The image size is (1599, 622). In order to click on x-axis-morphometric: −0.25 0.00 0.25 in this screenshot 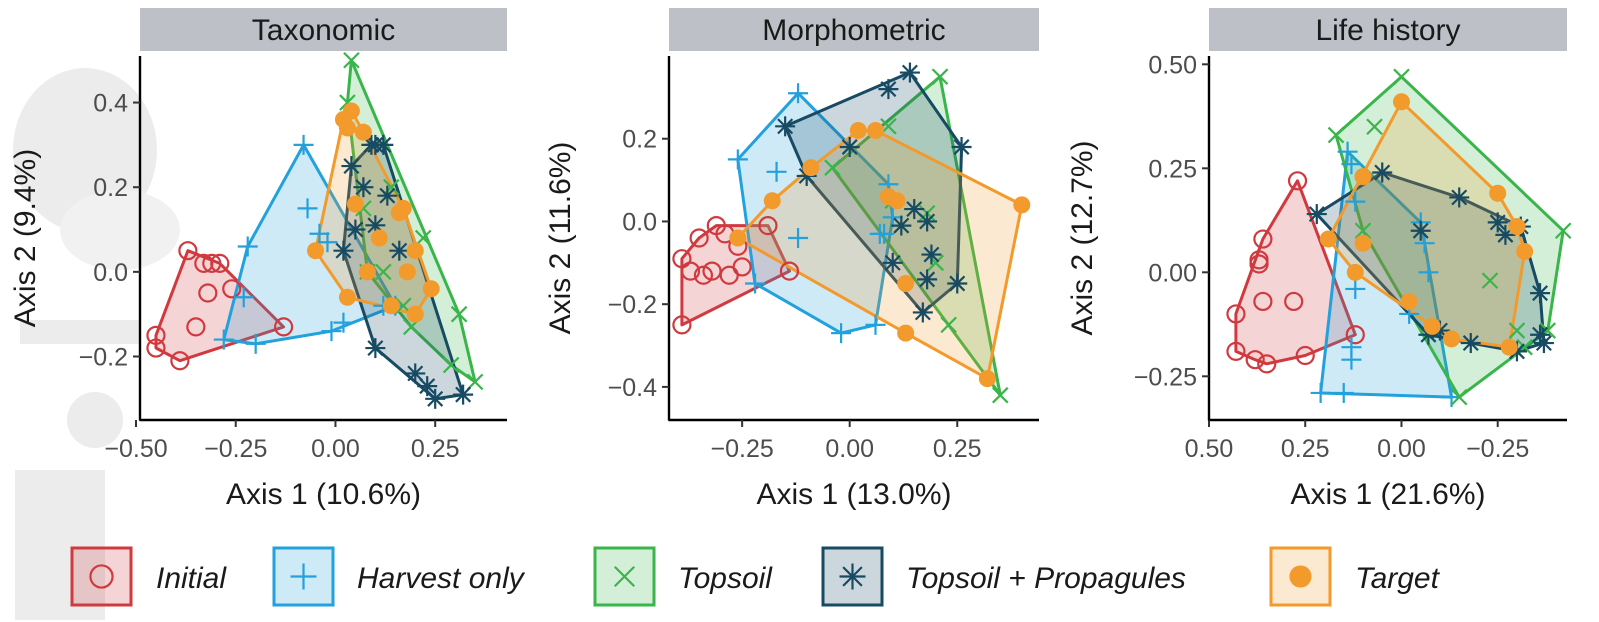, I will do `click(853, 440)`.